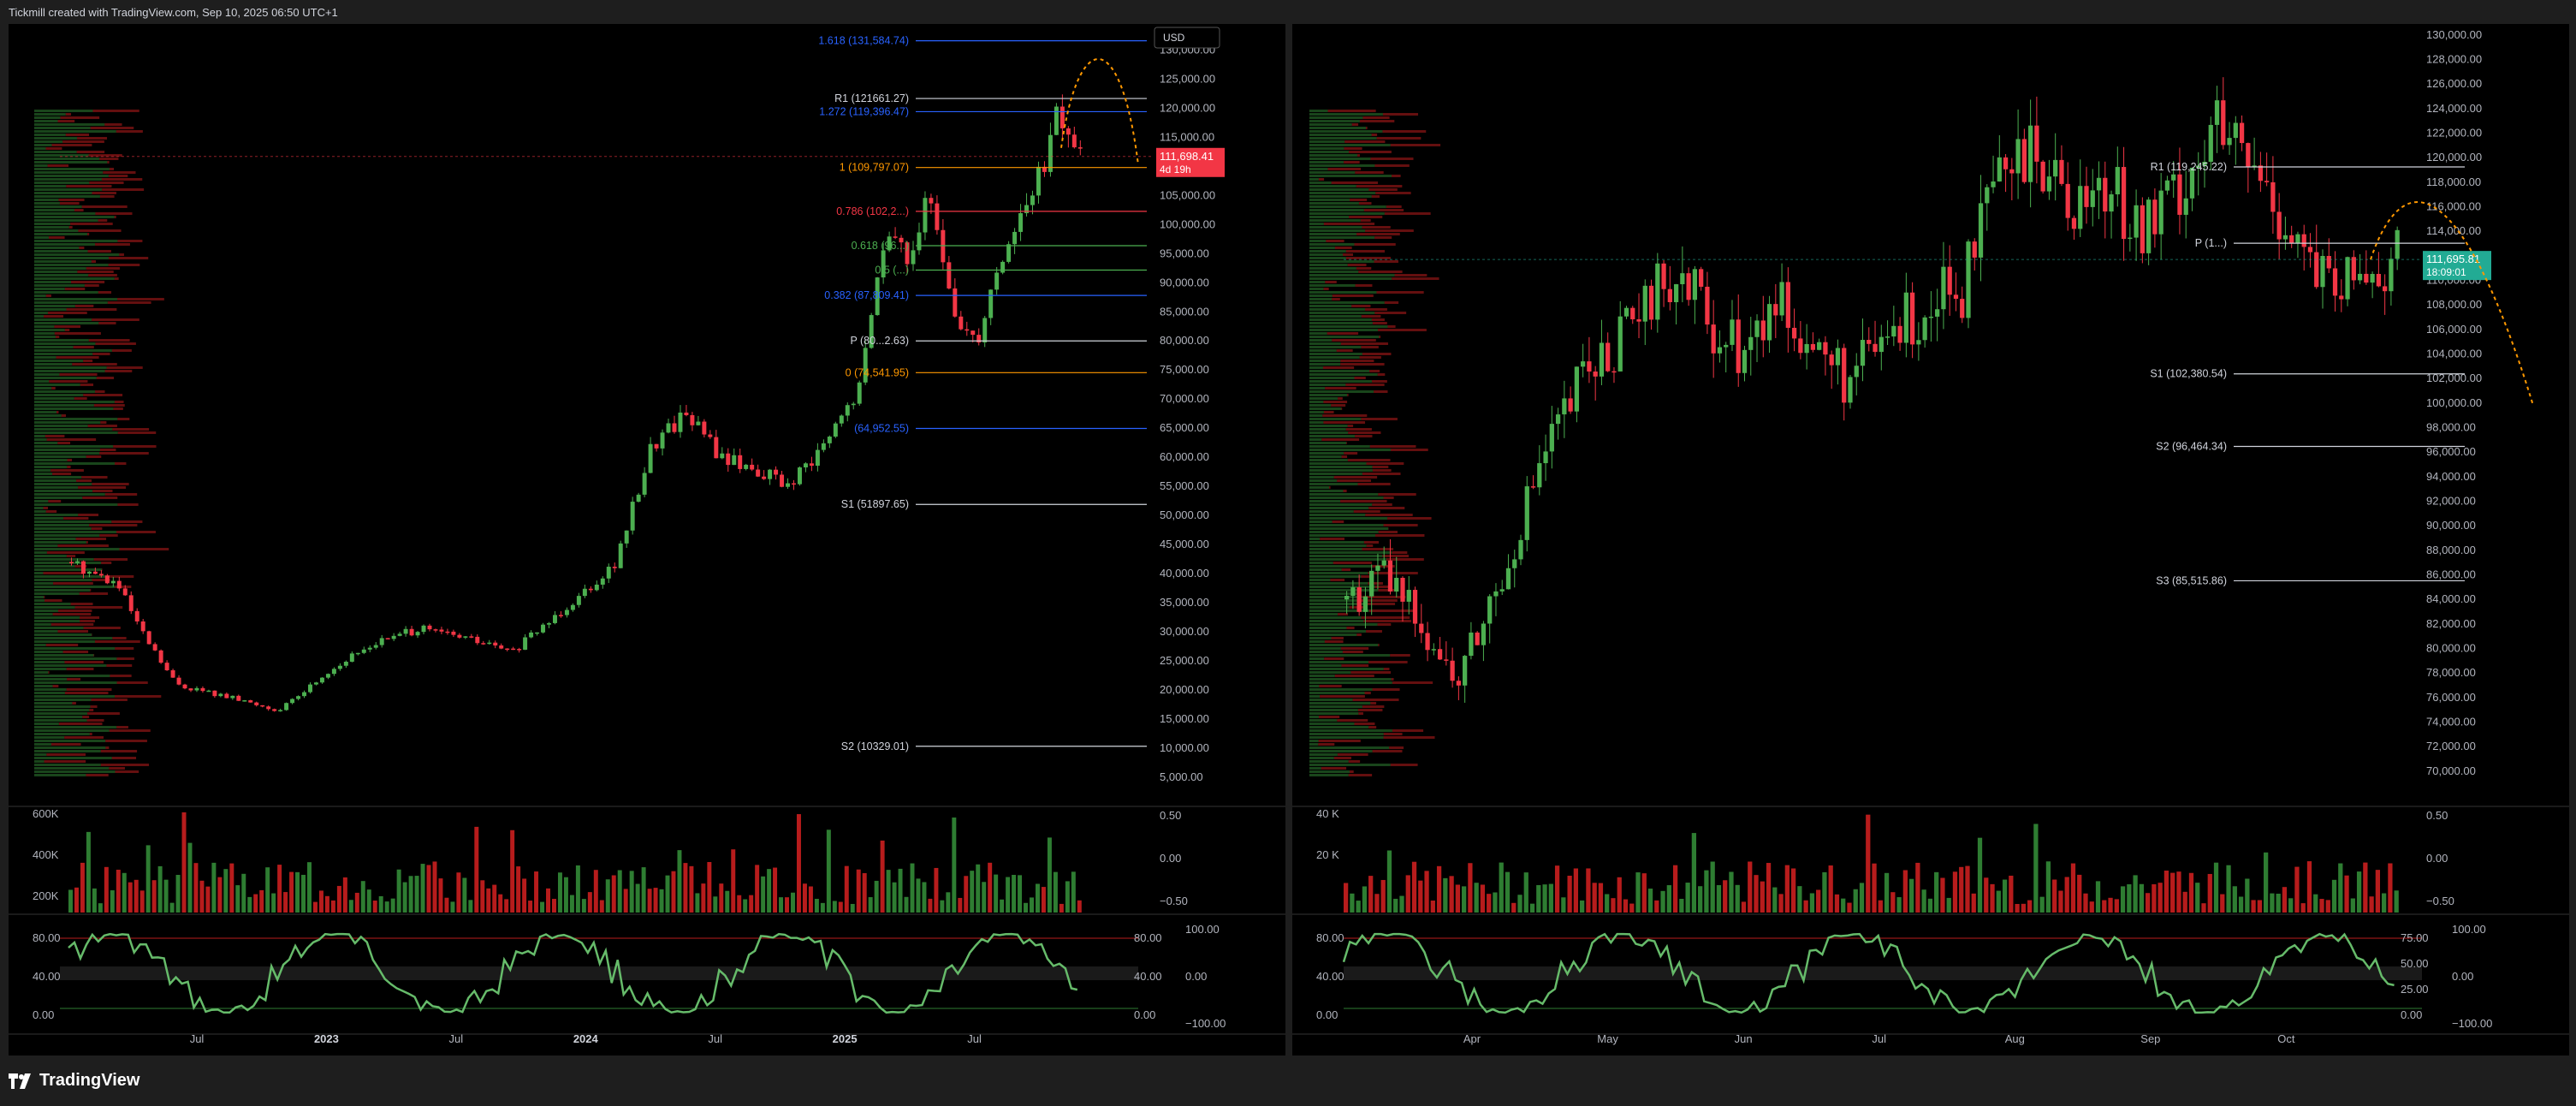 This screenshot has width=2576, height=1106. I want to click on price-tag-countdown: 4d 19h, so click(1175, 170).